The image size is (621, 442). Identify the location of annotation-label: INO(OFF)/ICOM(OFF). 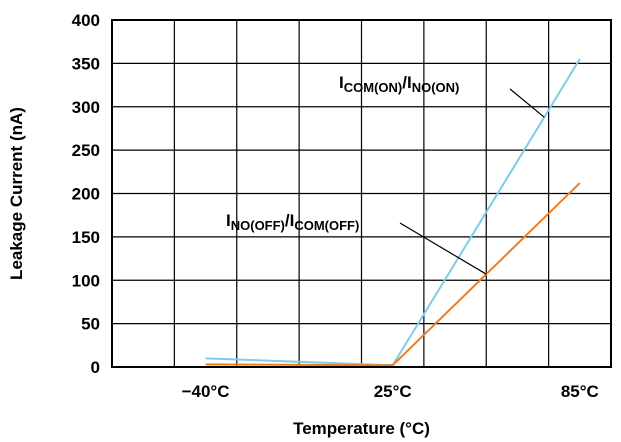
(292, 222).